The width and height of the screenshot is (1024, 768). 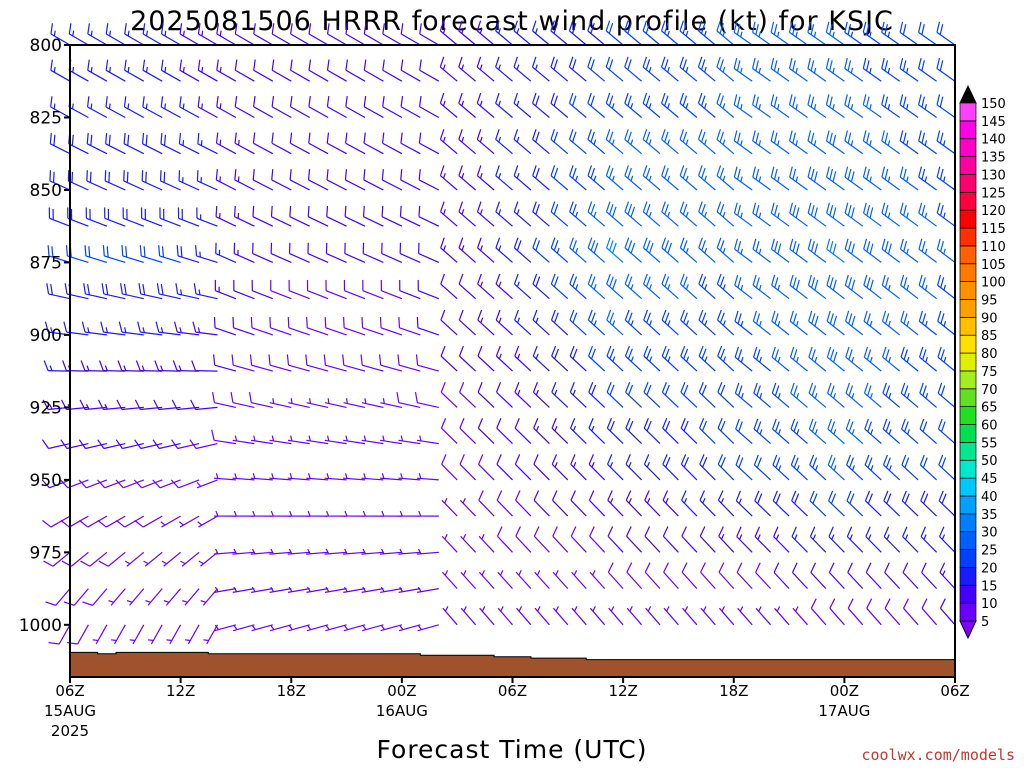 I want to click on x-tick-label: 06Z, so click(x=69, y=691).